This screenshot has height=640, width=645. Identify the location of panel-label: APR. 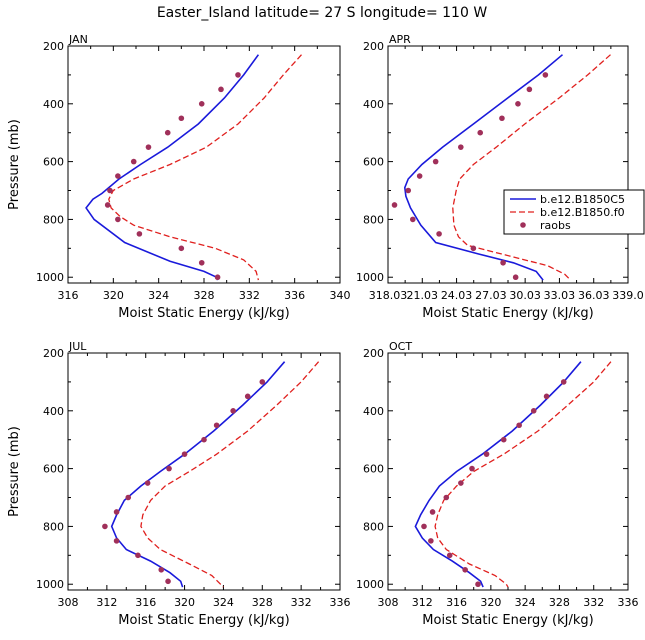
(400, 39).